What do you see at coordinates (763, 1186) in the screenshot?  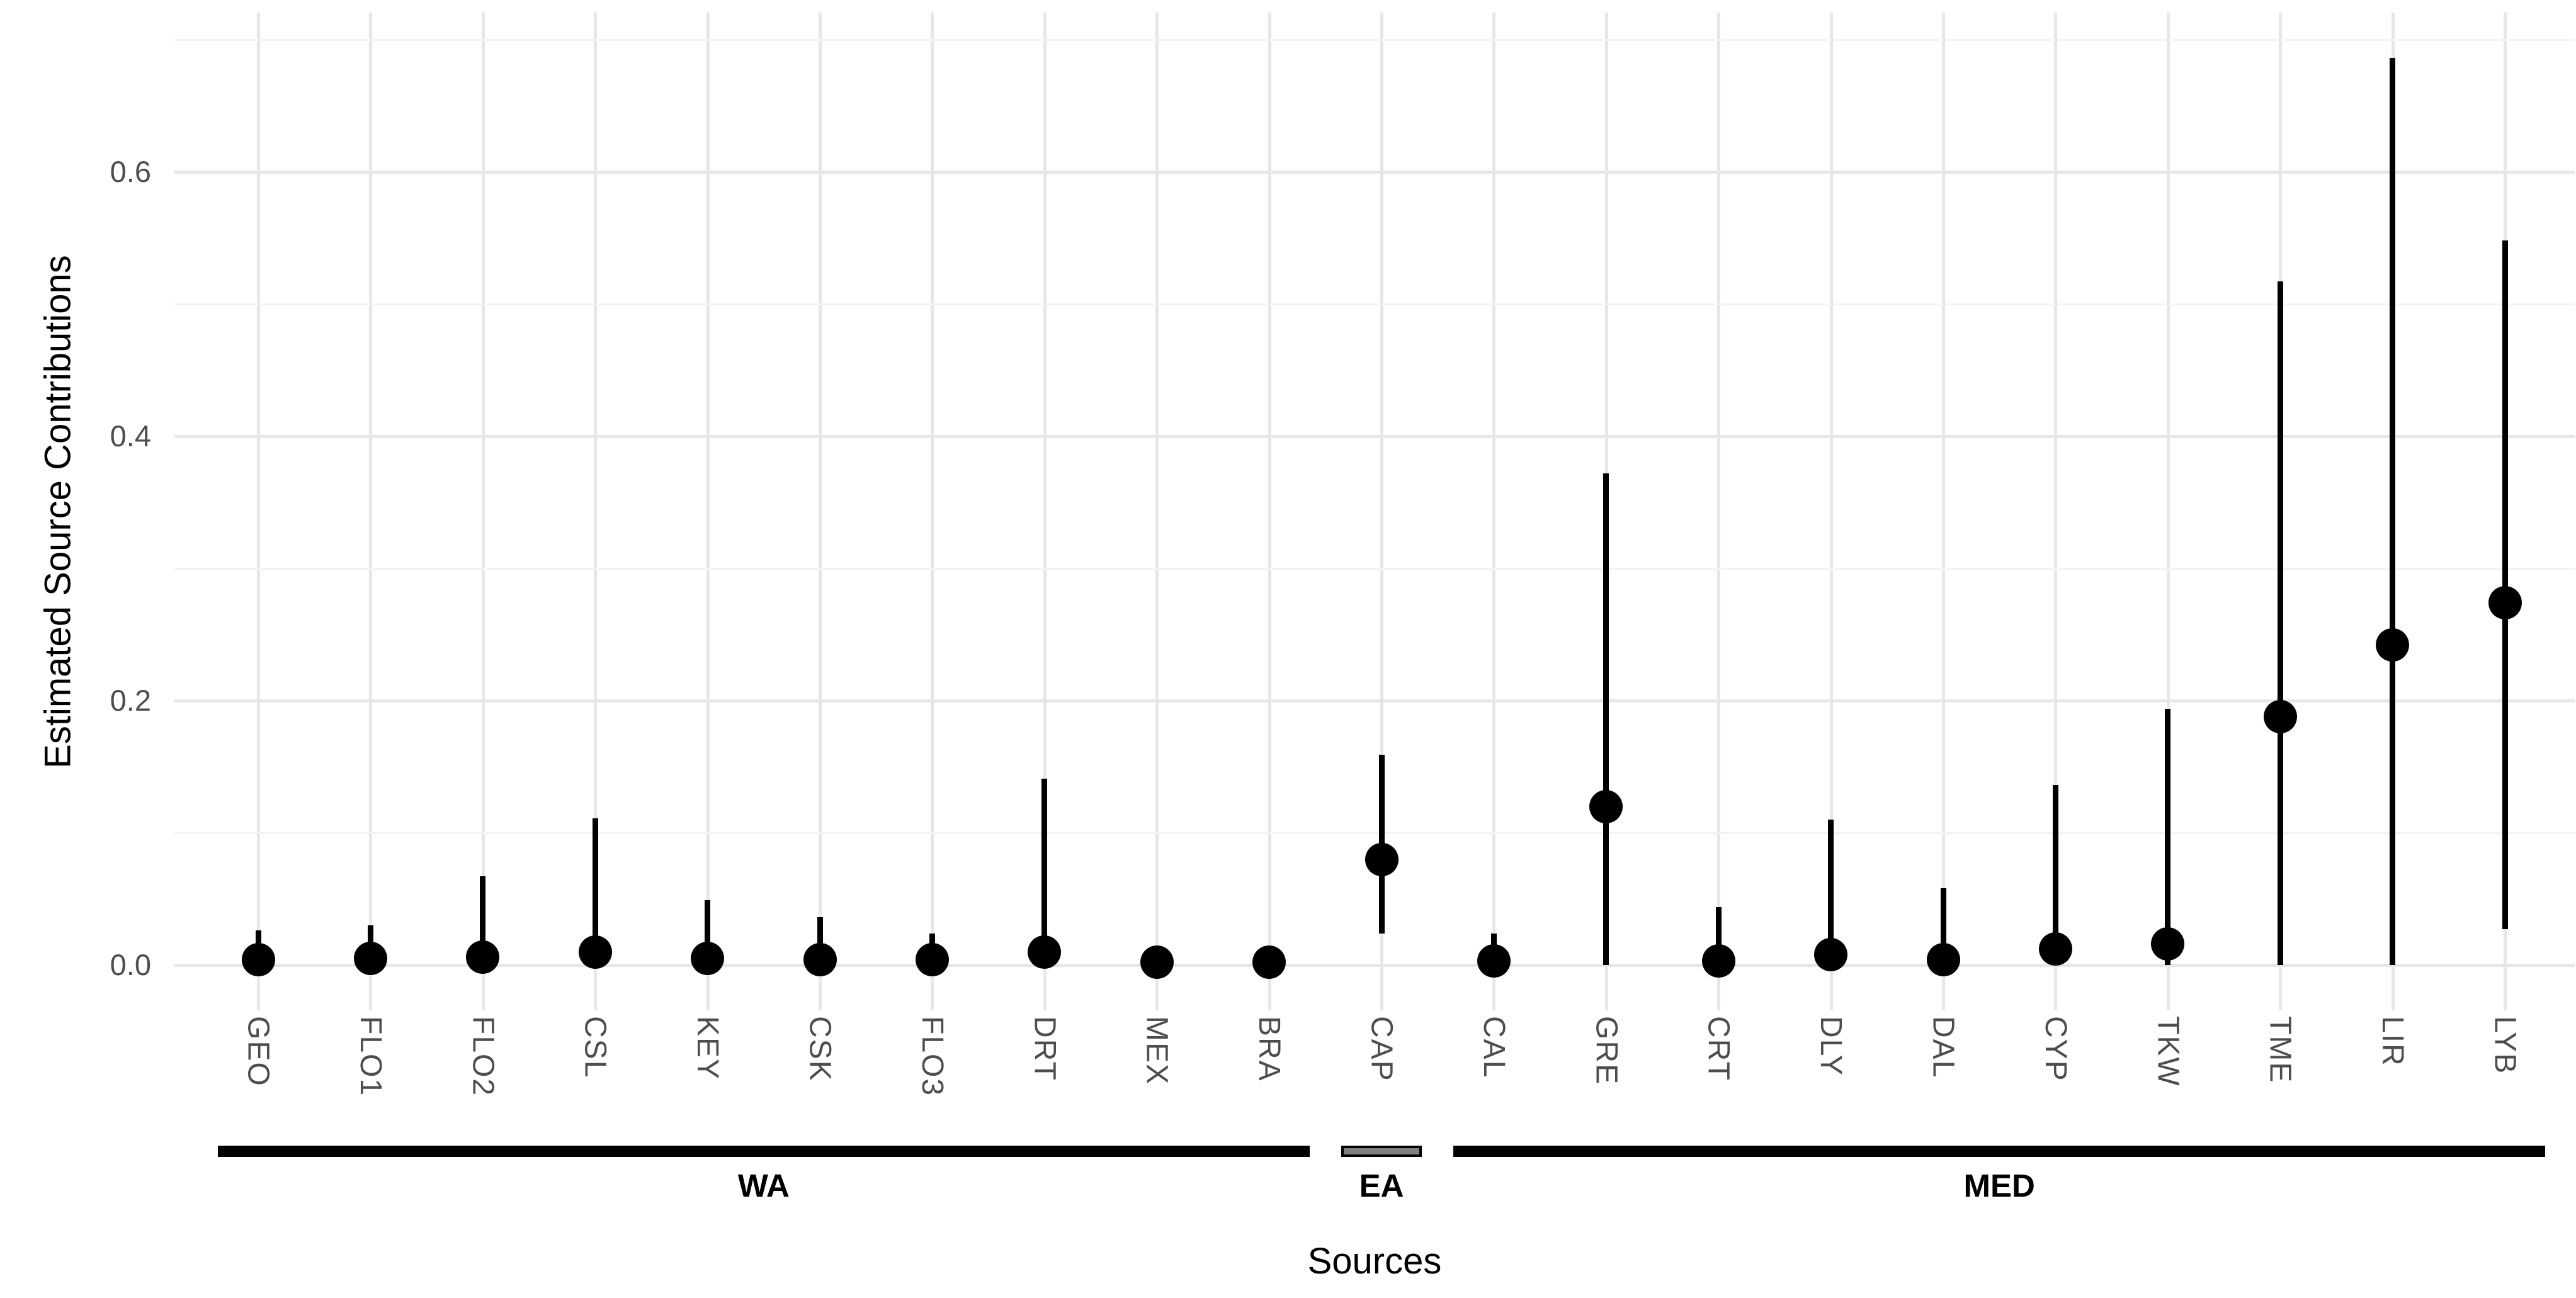 I see `group-label: WA` at bounding box center [763, 1186].